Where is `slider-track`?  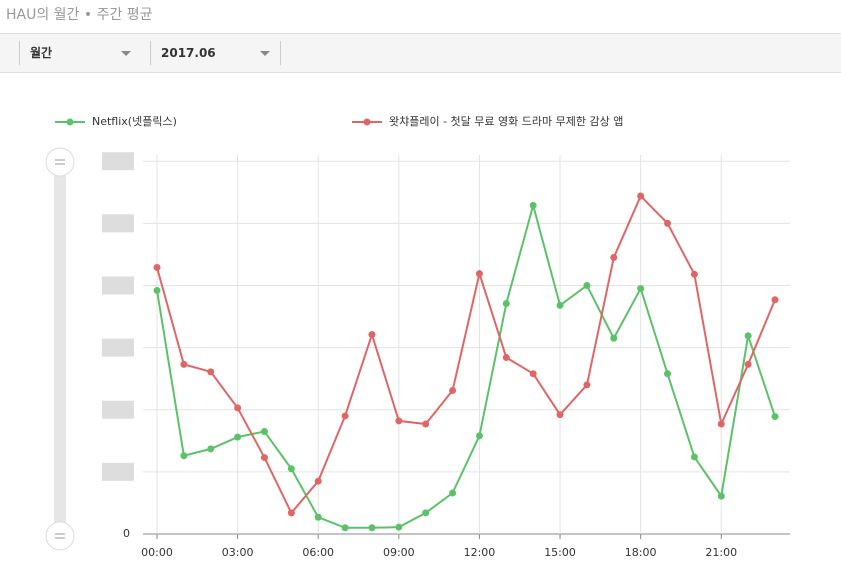 slider-track is located at coordinates (60, 349).